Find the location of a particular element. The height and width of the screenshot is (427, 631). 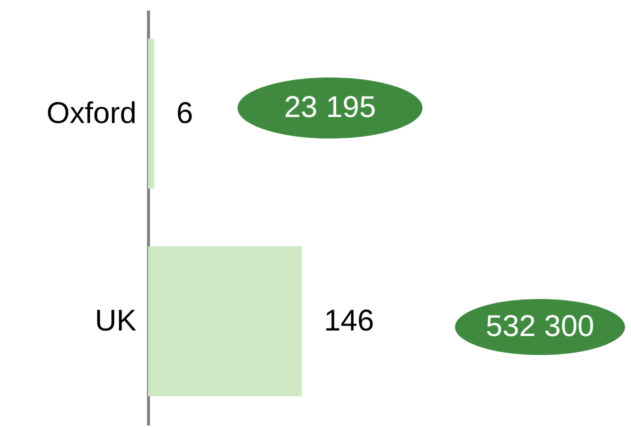

data-label: 6 is located at coordinates (185, 113).